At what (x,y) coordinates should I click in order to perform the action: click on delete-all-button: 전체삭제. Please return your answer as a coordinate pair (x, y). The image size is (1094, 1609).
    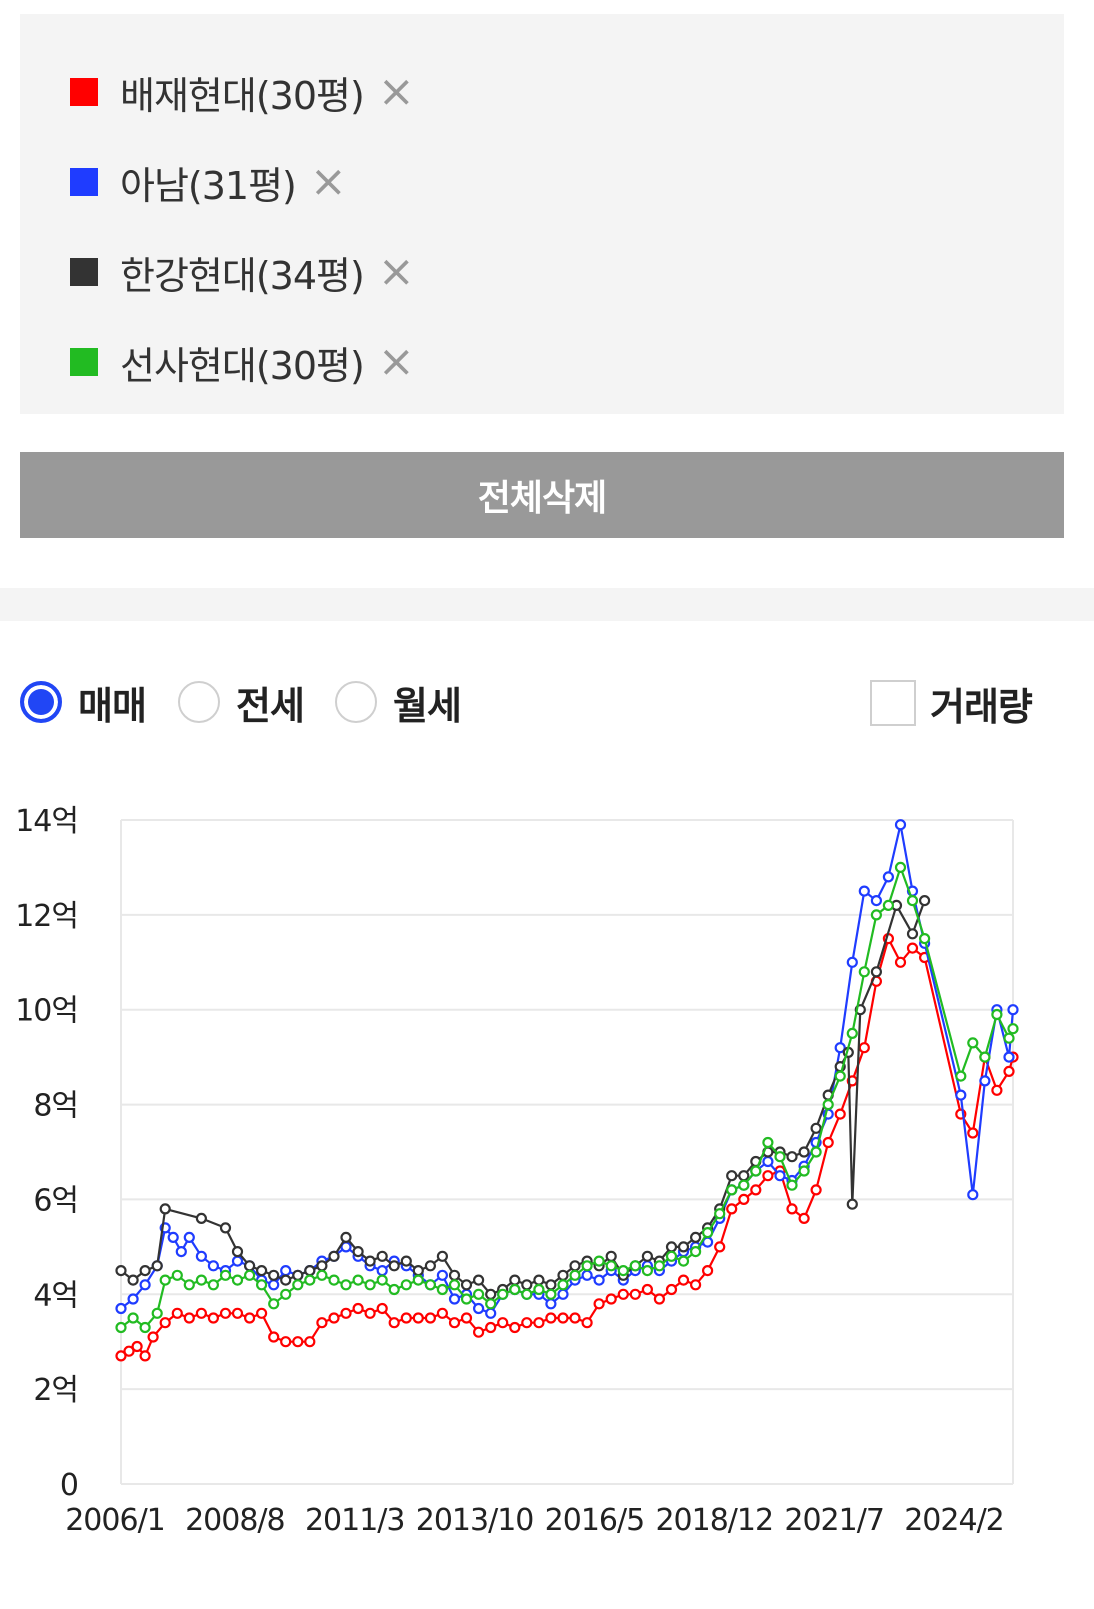
    Looking at the image, I should click on (542, 495).